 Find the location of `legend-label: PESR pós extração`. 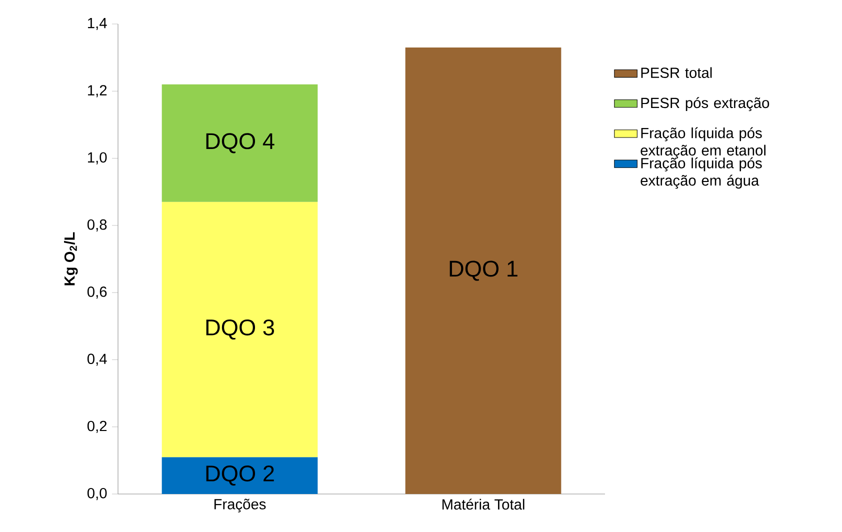

legend-label: PESR pós extração is located at coordinates (705, 104).